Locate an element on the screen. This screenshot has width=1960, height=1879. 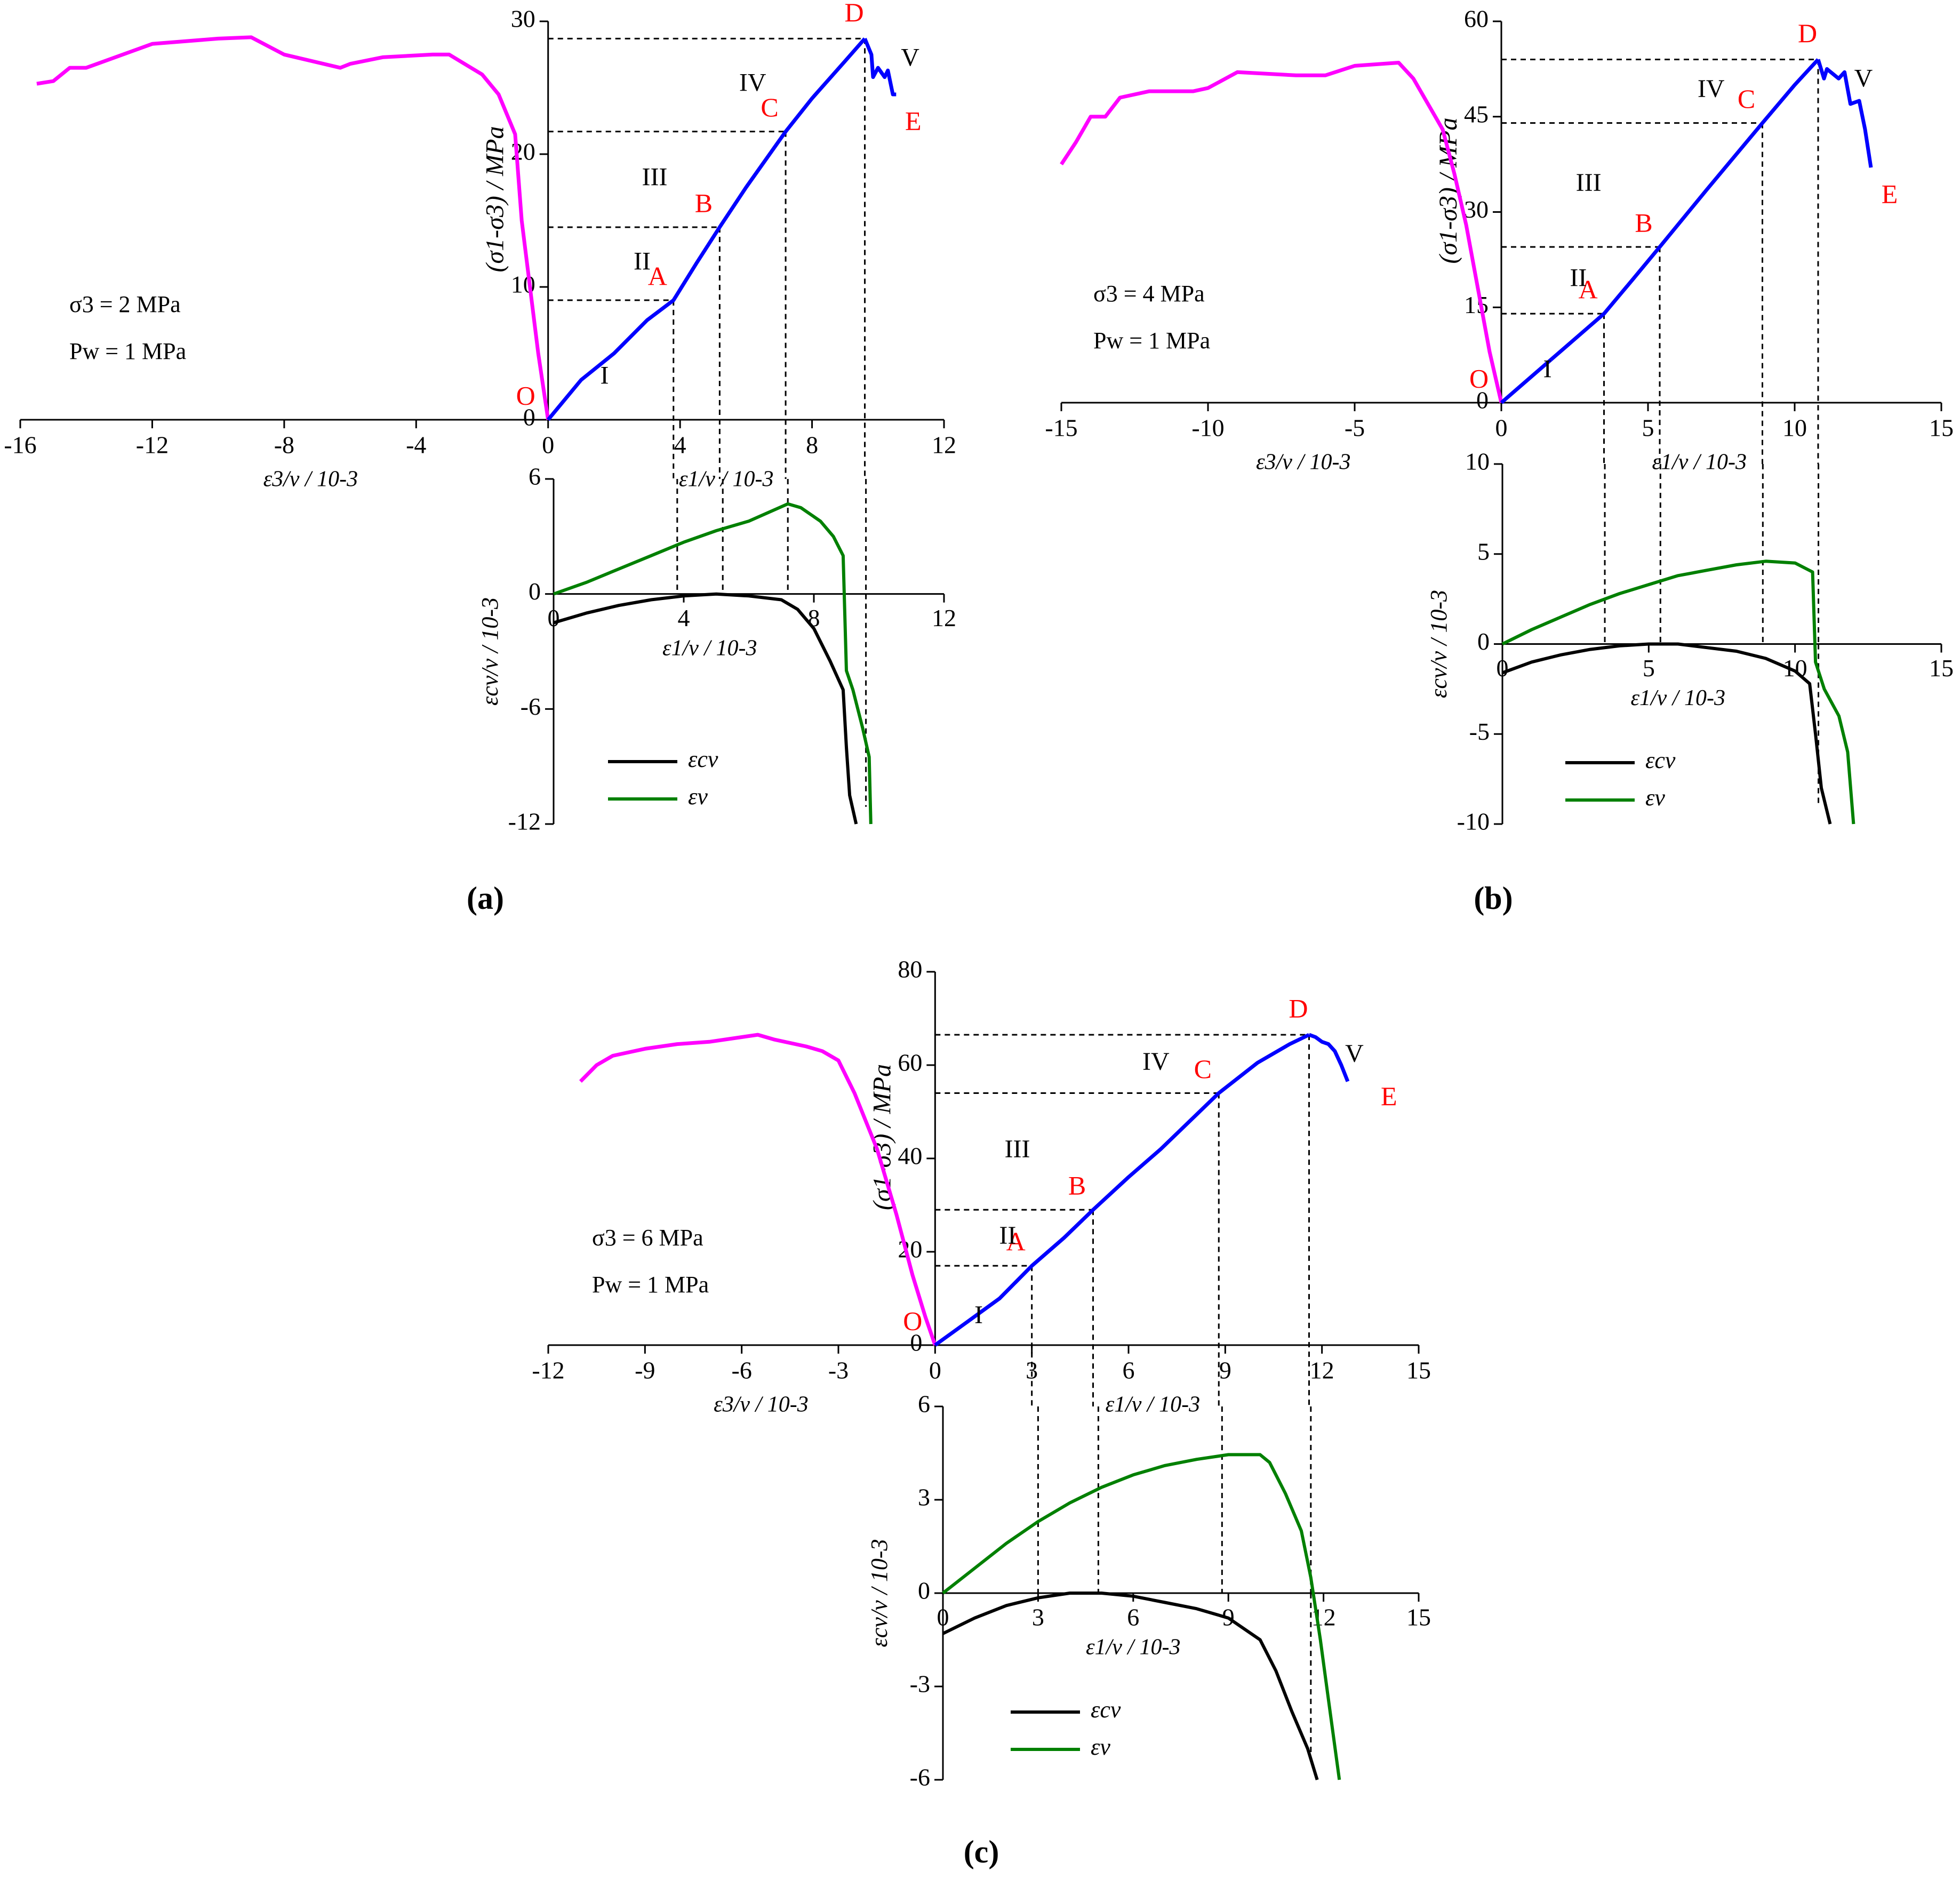
strain-x-tick-label: 12 is located at coordinates (944, 617).